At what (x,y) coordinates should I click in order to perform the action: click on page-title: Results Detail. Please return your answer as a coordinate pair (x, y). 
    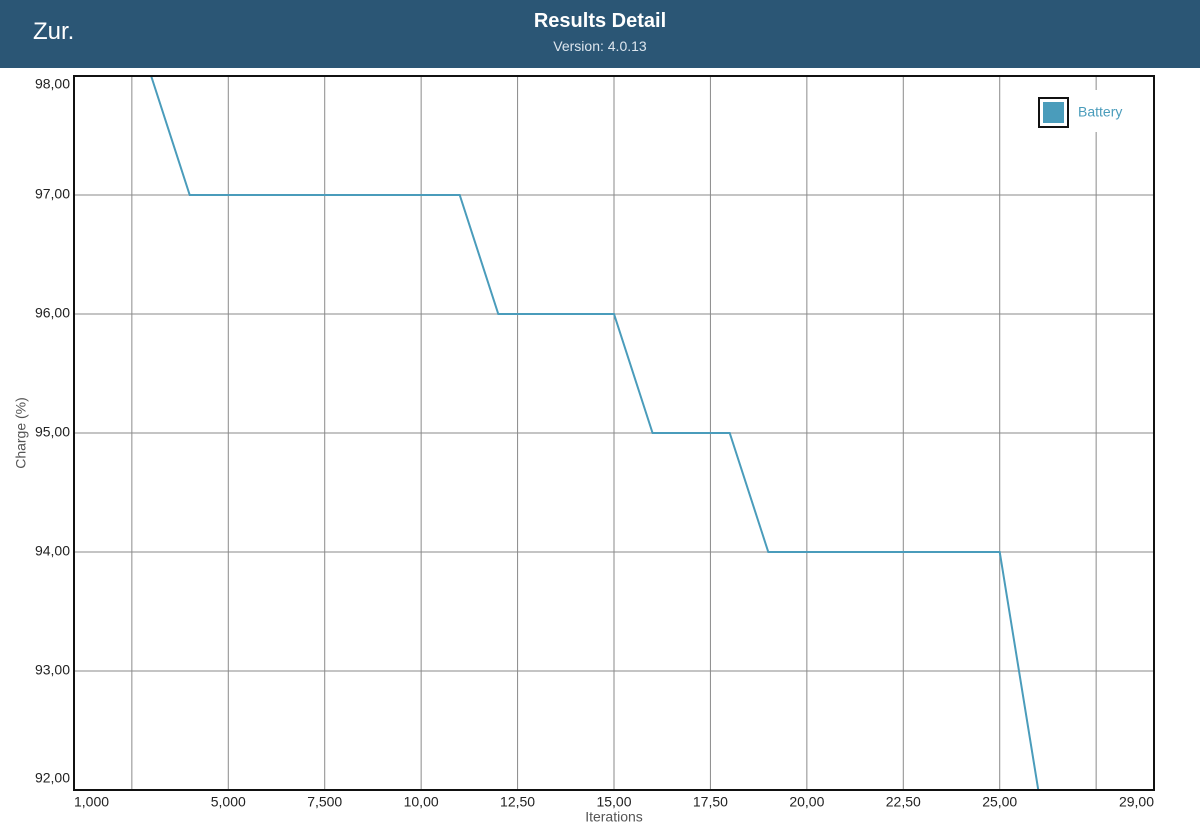
    Looking at the image, I should click on (600, 21).